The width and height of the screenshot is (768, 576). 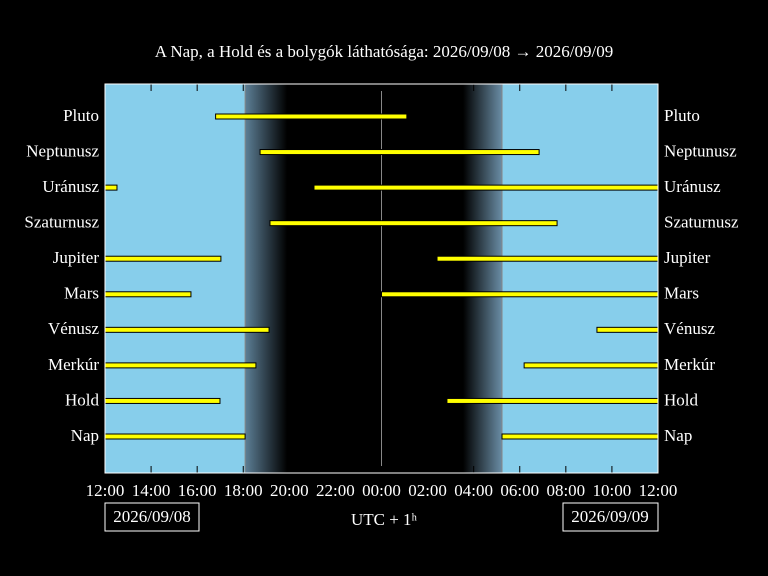 What do you see at coordinates (381, 490) in the screenshot?
I see `x-tick-label: 00:00` at bounding box center [381, 490].